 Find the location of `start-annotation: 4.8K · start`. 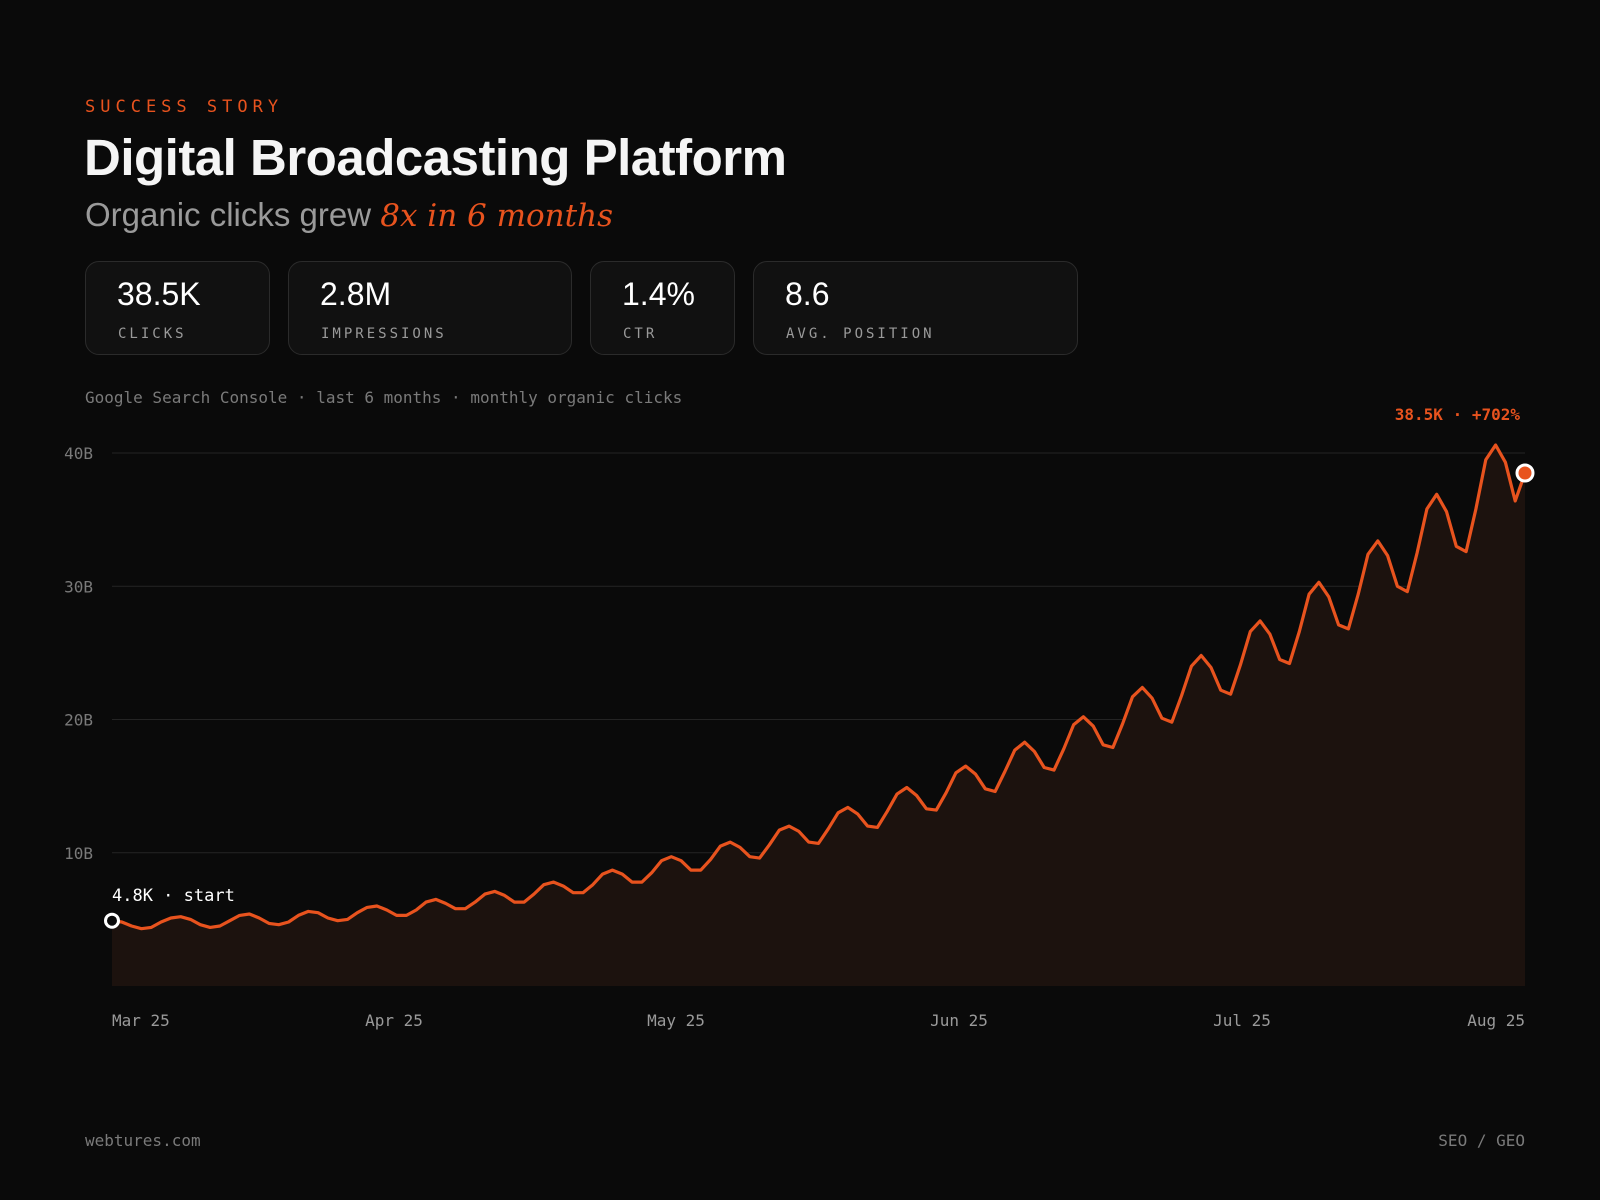

start-annotation: 4.8K · start is located at coordinates (173, 896).